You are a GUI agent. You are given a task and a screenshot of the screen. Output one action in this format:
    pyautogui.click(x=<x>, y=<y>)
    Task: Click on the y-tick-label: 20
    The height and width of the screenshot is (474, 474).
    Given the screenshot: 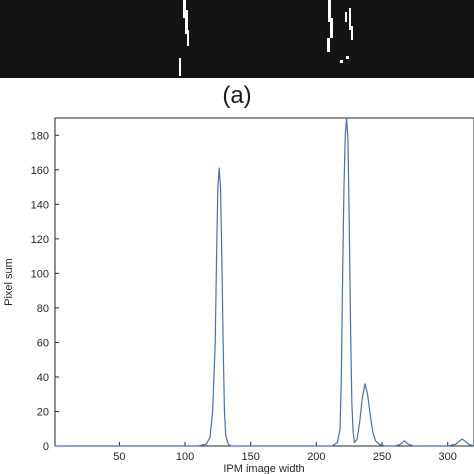 What is the action you would take?
    pyautogui.click(x=43, y=412)
    